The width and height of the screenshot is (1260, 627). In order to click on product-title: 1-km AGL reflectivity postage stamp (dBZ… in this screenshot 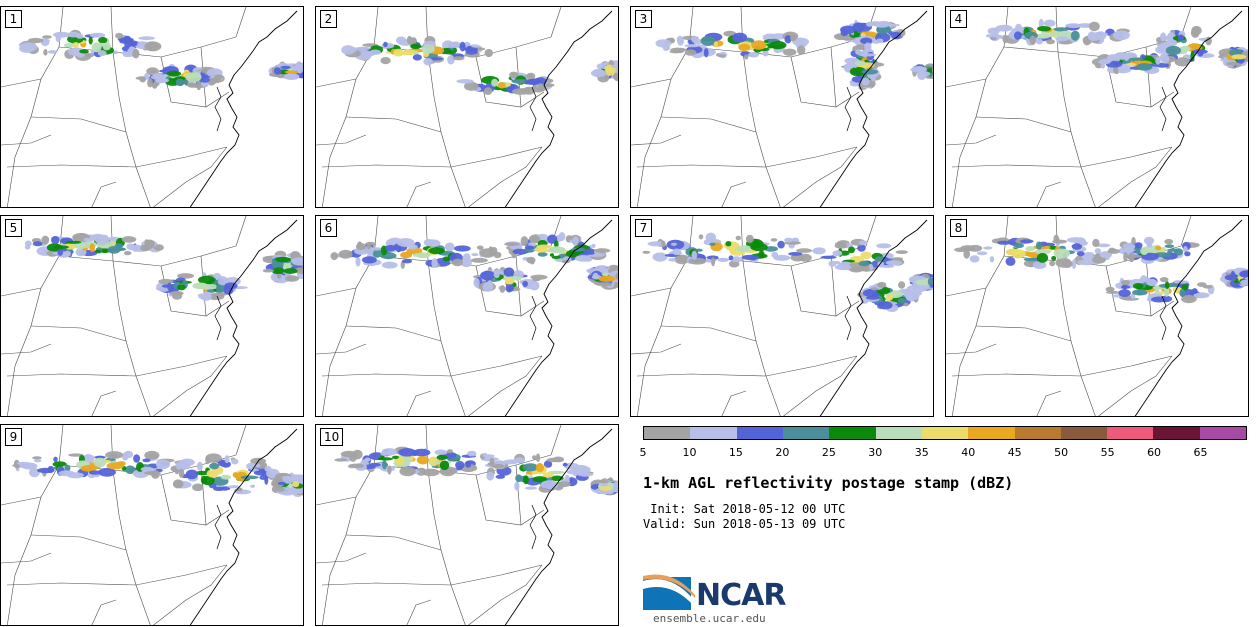, I will do `click(828, 483)`.